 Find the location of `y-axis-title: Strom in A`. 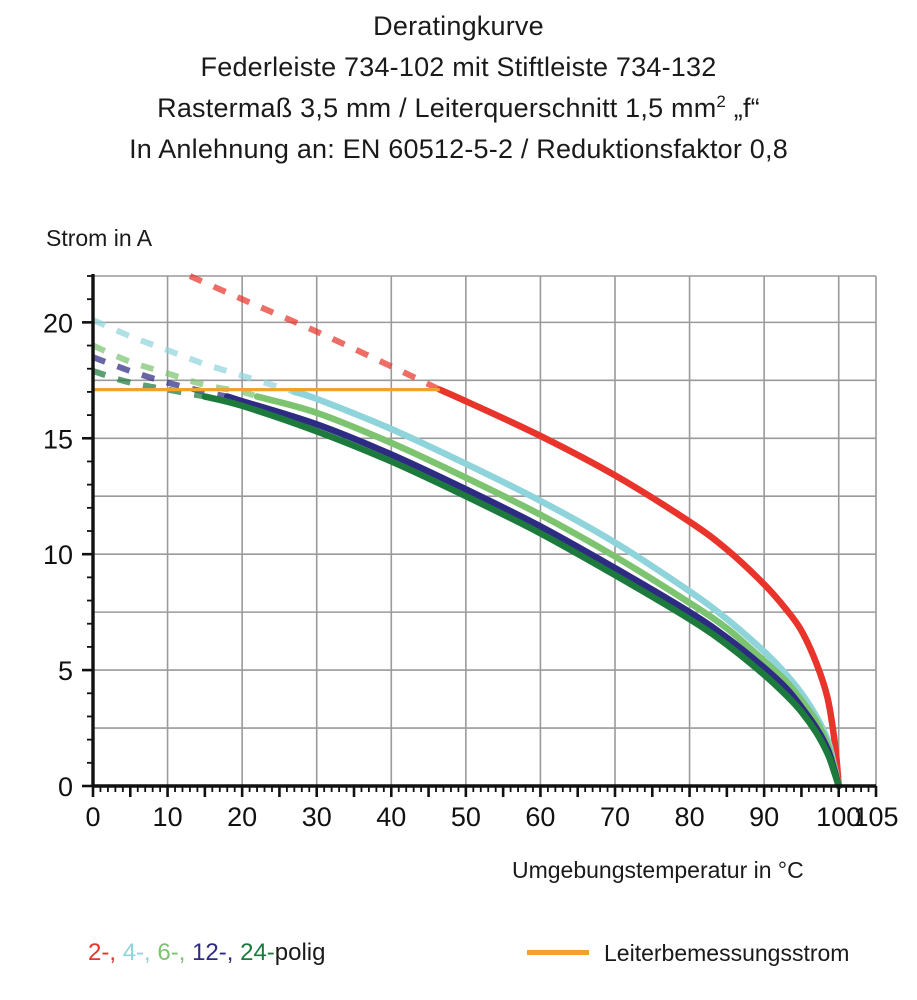

y-axis-title: Strom in A is located at coordinates (99, 238).